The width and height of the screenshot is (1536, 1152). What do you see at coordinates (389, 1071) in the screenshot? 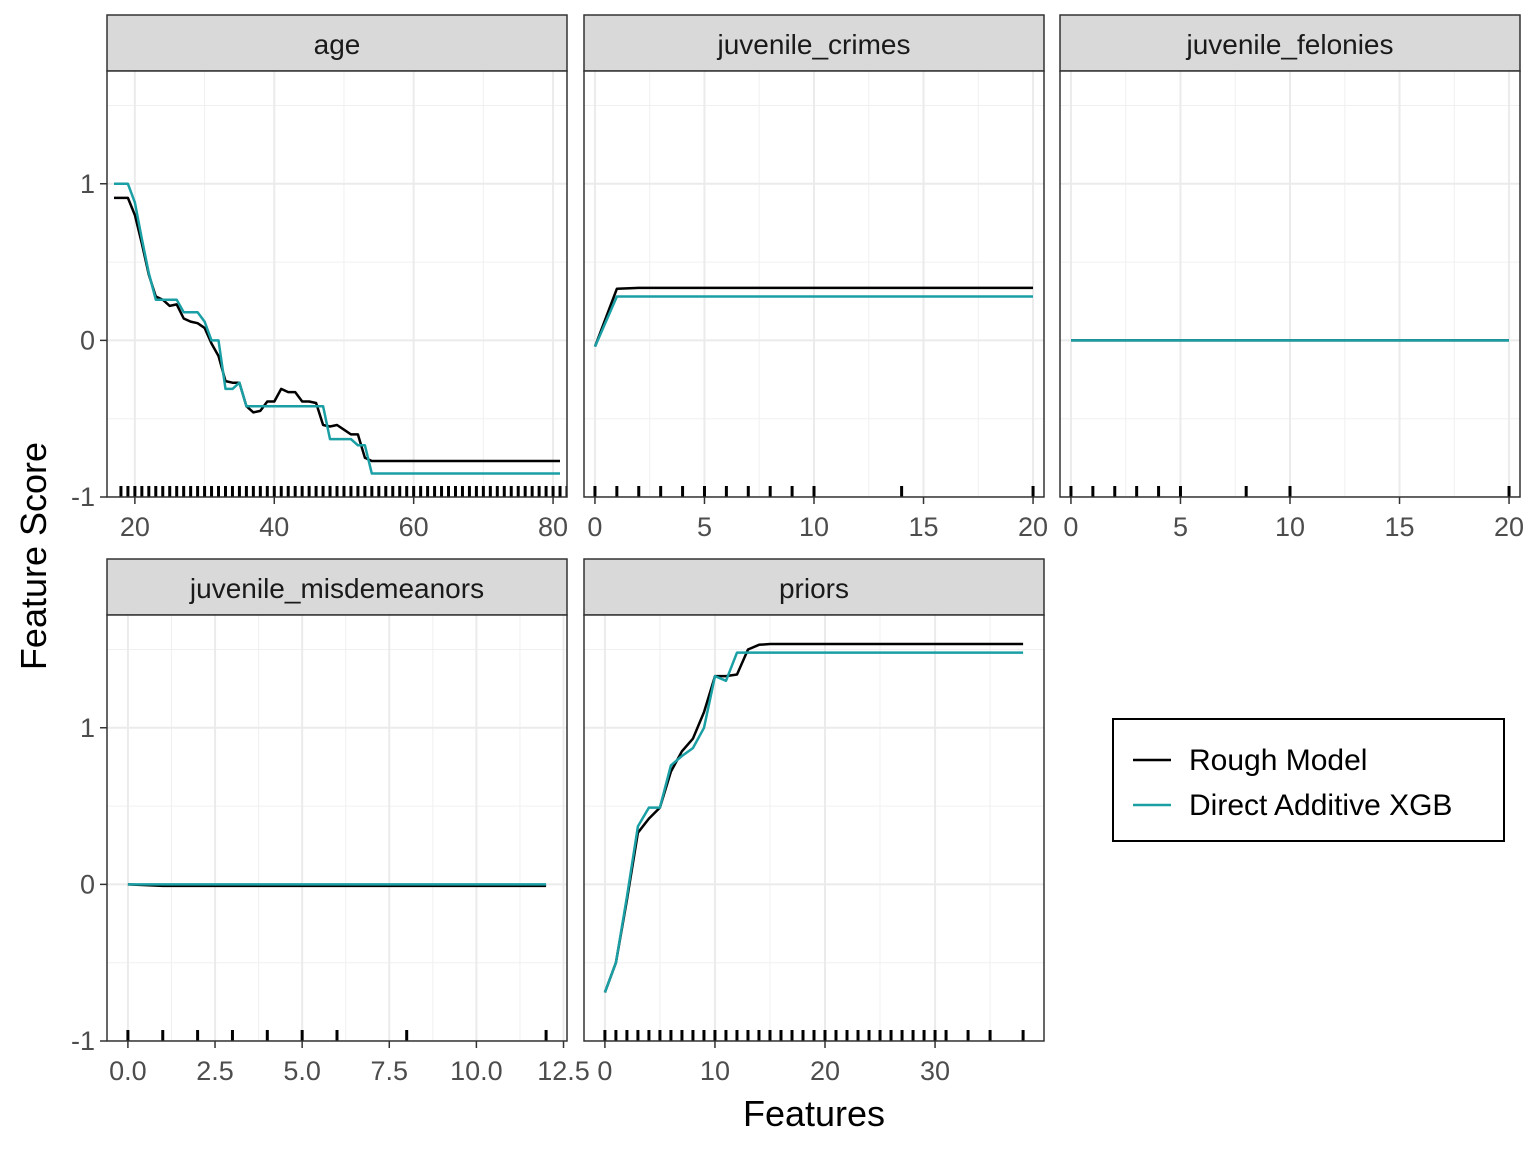
I see `x-tick-label: 7.5` at bounding box center [389, 1071].